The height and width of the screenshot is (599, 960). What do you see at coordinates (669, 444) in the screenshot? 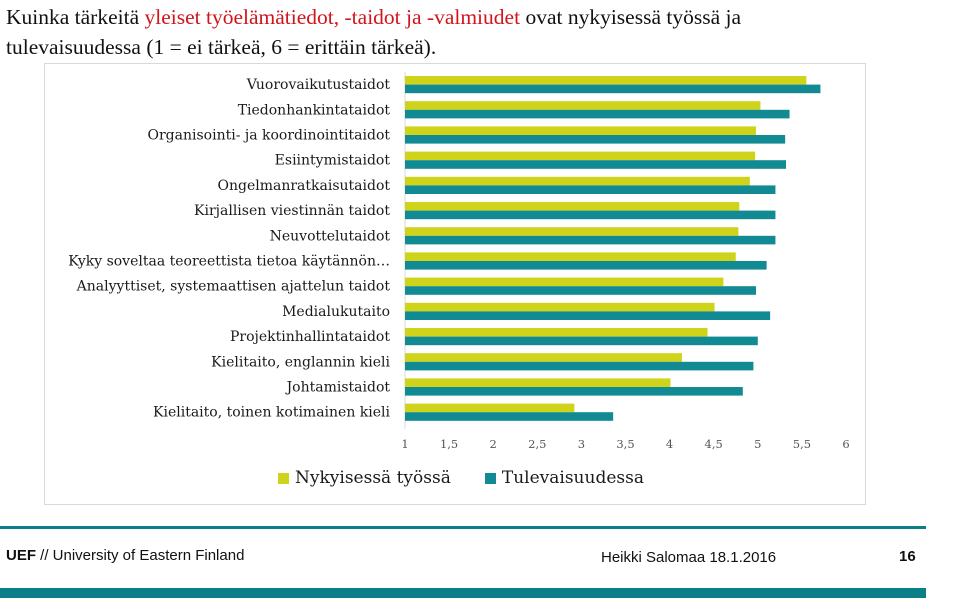
I see `x-tick-label: 4` at bounding box center [669, 444].